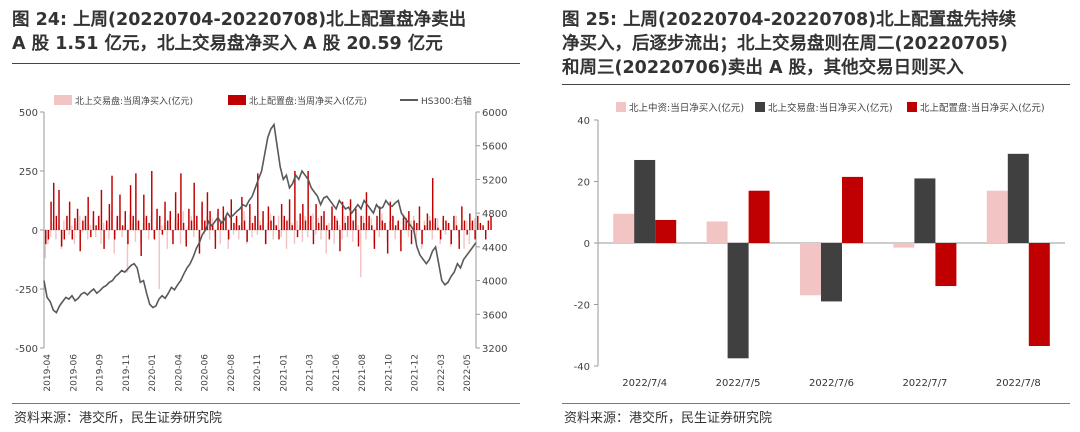 Image resolution: width=1080 pixels, height=432 pixels. Describe the element at coordinates (153, 373) in the screenshot. I see `x-tick-label-4: 2020-01` at that location.